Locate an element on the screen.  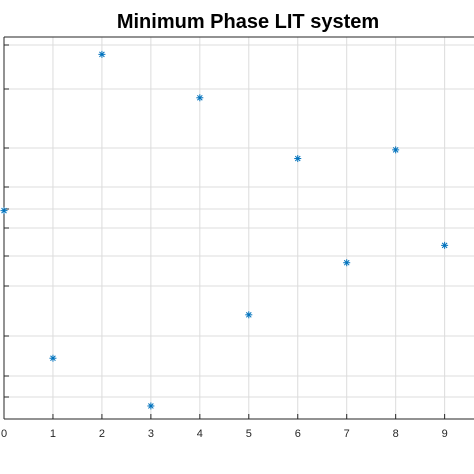
x-tick-label: 4 is located at coordinates (200, 434).